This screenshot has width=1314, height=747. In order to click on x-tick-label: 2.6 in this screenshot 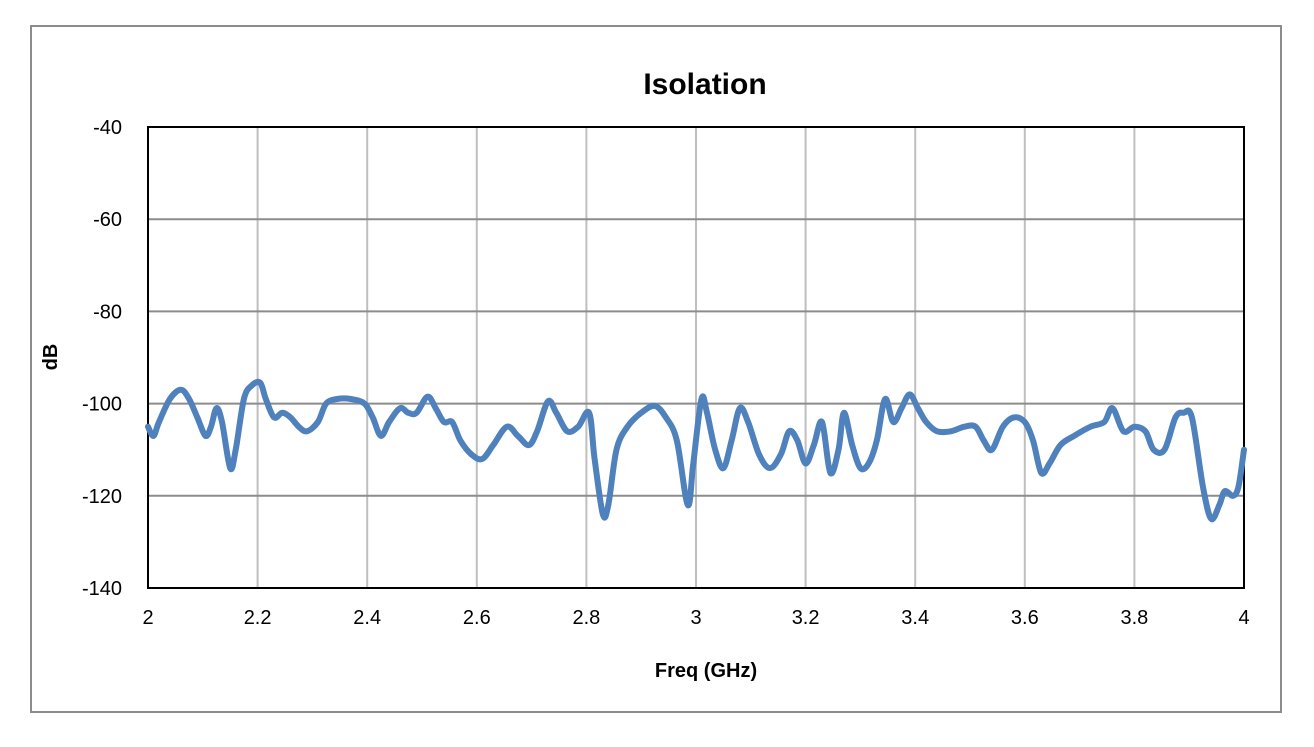, I will do `click(477, 618)`.